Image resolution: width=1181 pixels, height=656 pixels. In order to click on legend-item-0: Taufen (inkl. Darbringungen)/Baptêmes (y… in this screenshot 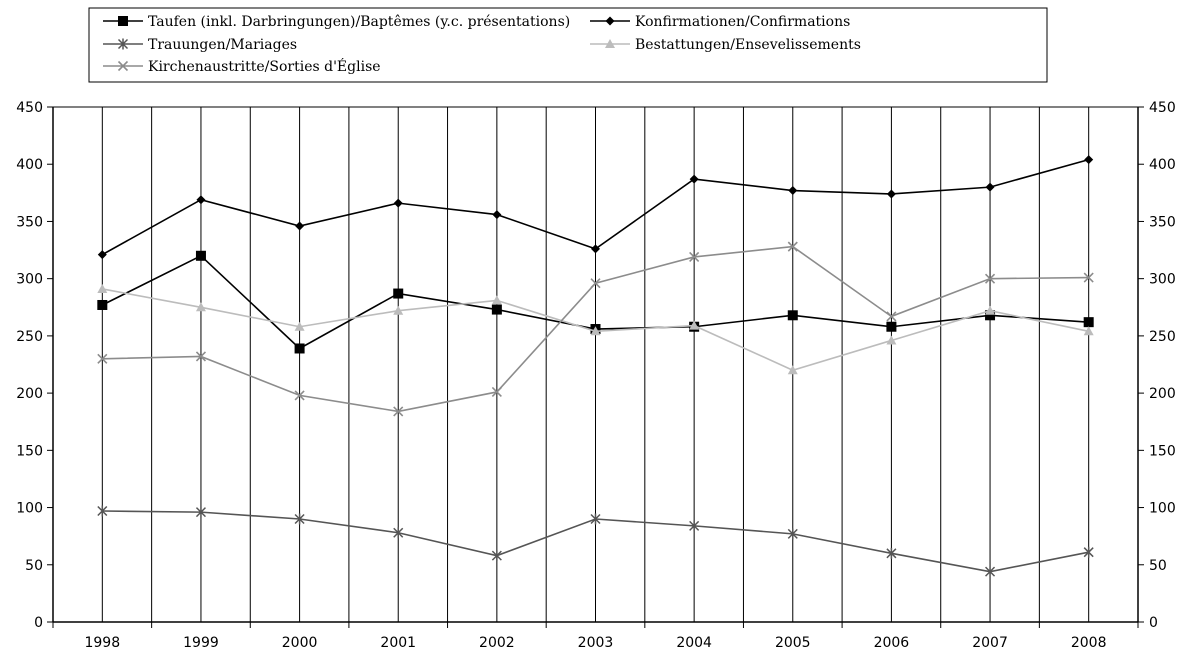, I will do `click(336, 22)`.